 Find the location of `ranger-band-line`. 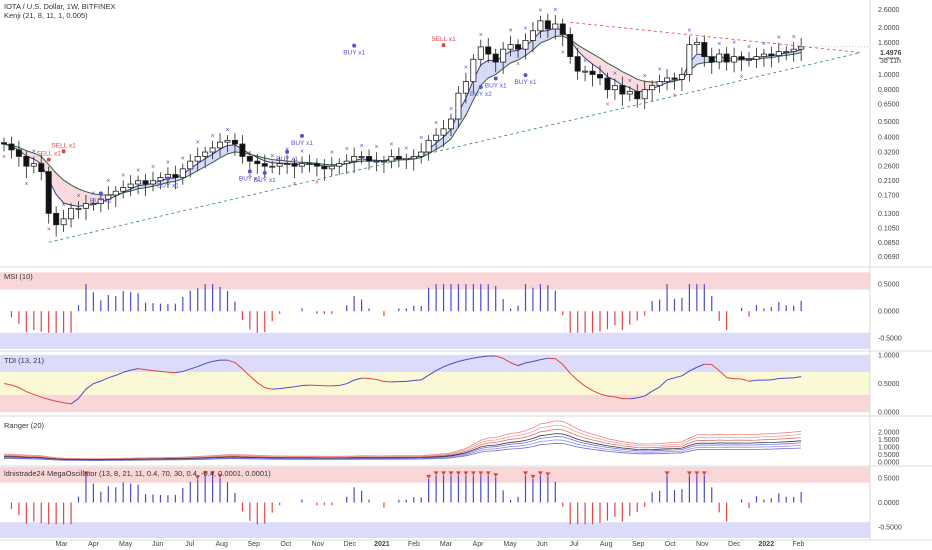

ranger-band-line is located at coordinates (402, 451).